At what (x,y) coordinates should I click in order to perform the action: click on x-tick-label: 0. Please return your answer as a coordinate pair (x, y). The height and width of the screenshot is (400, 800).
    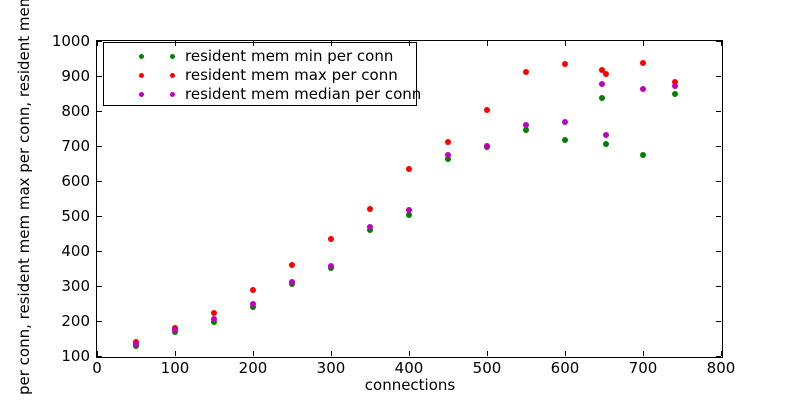
    Looking at the image, I should click on (97, 368).